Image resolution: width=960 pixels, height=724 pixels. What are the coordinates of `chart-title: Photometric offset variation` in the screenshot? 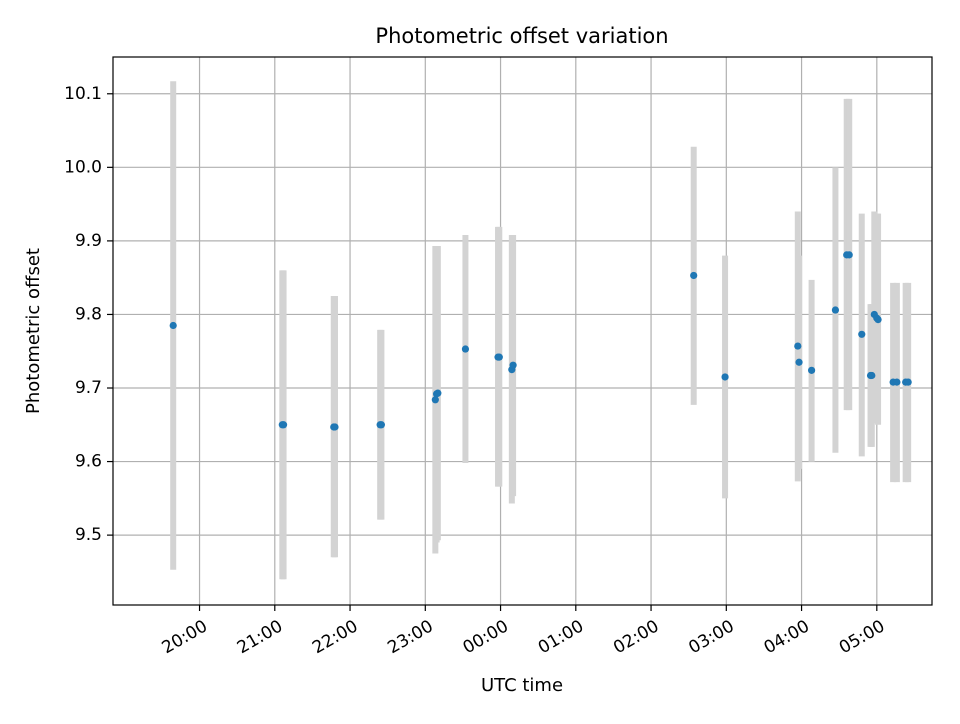 It's located at (521, 36).